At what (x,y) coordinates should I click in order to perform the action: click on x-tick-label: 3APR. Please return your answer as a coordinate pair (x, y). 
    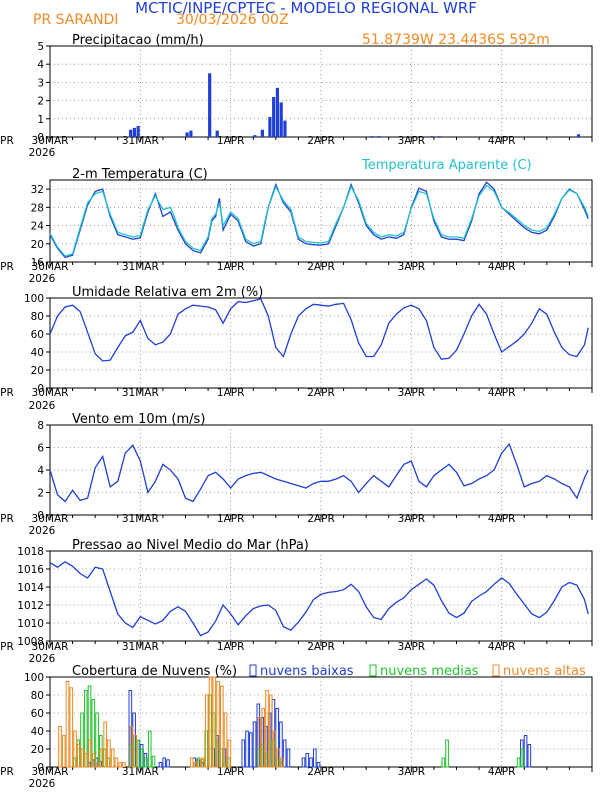
    Looking at the image, I should click on (412, 647).